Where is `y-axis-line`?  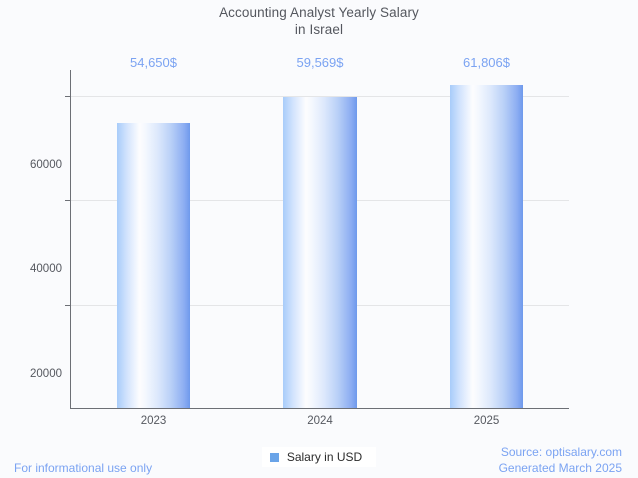 y-axis-line is located at coordinates (70, 239).